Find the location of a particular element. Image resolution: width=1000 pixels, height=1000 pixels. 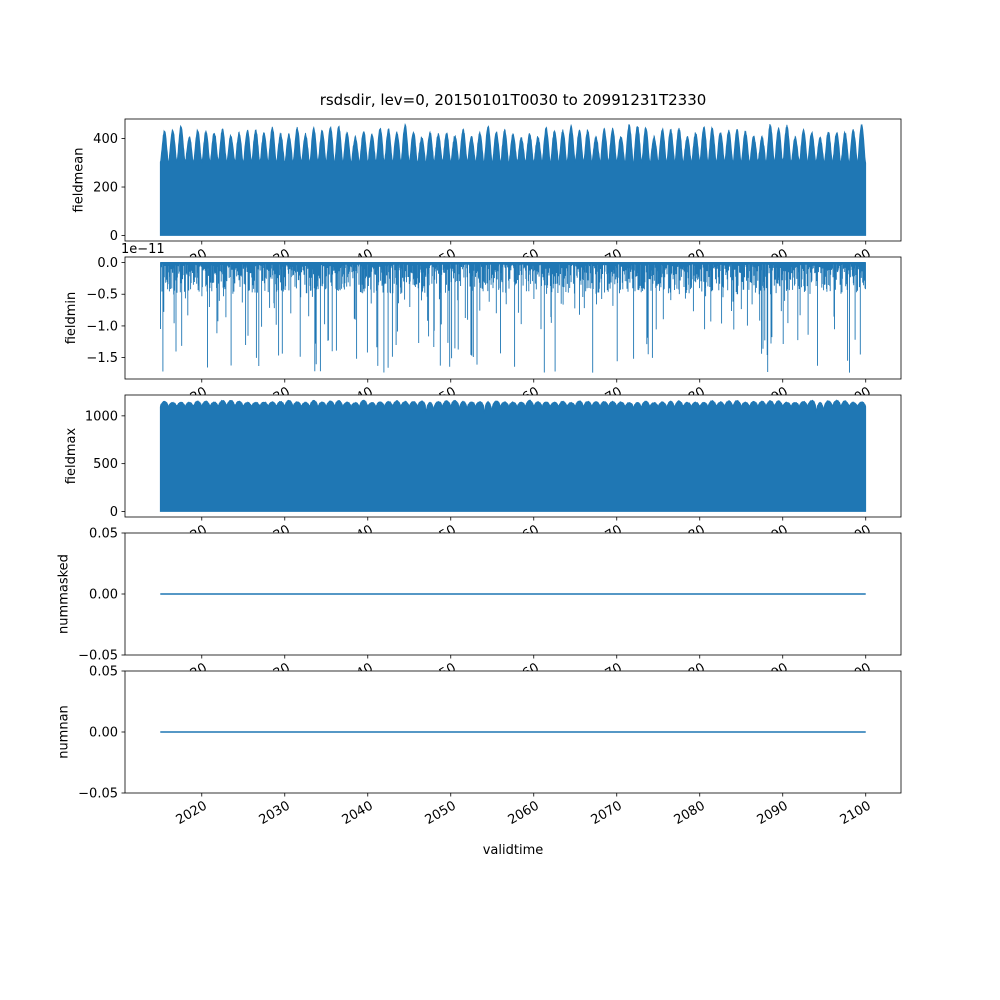

y-tick-label: 1000 is located at coordinates (101, 416).